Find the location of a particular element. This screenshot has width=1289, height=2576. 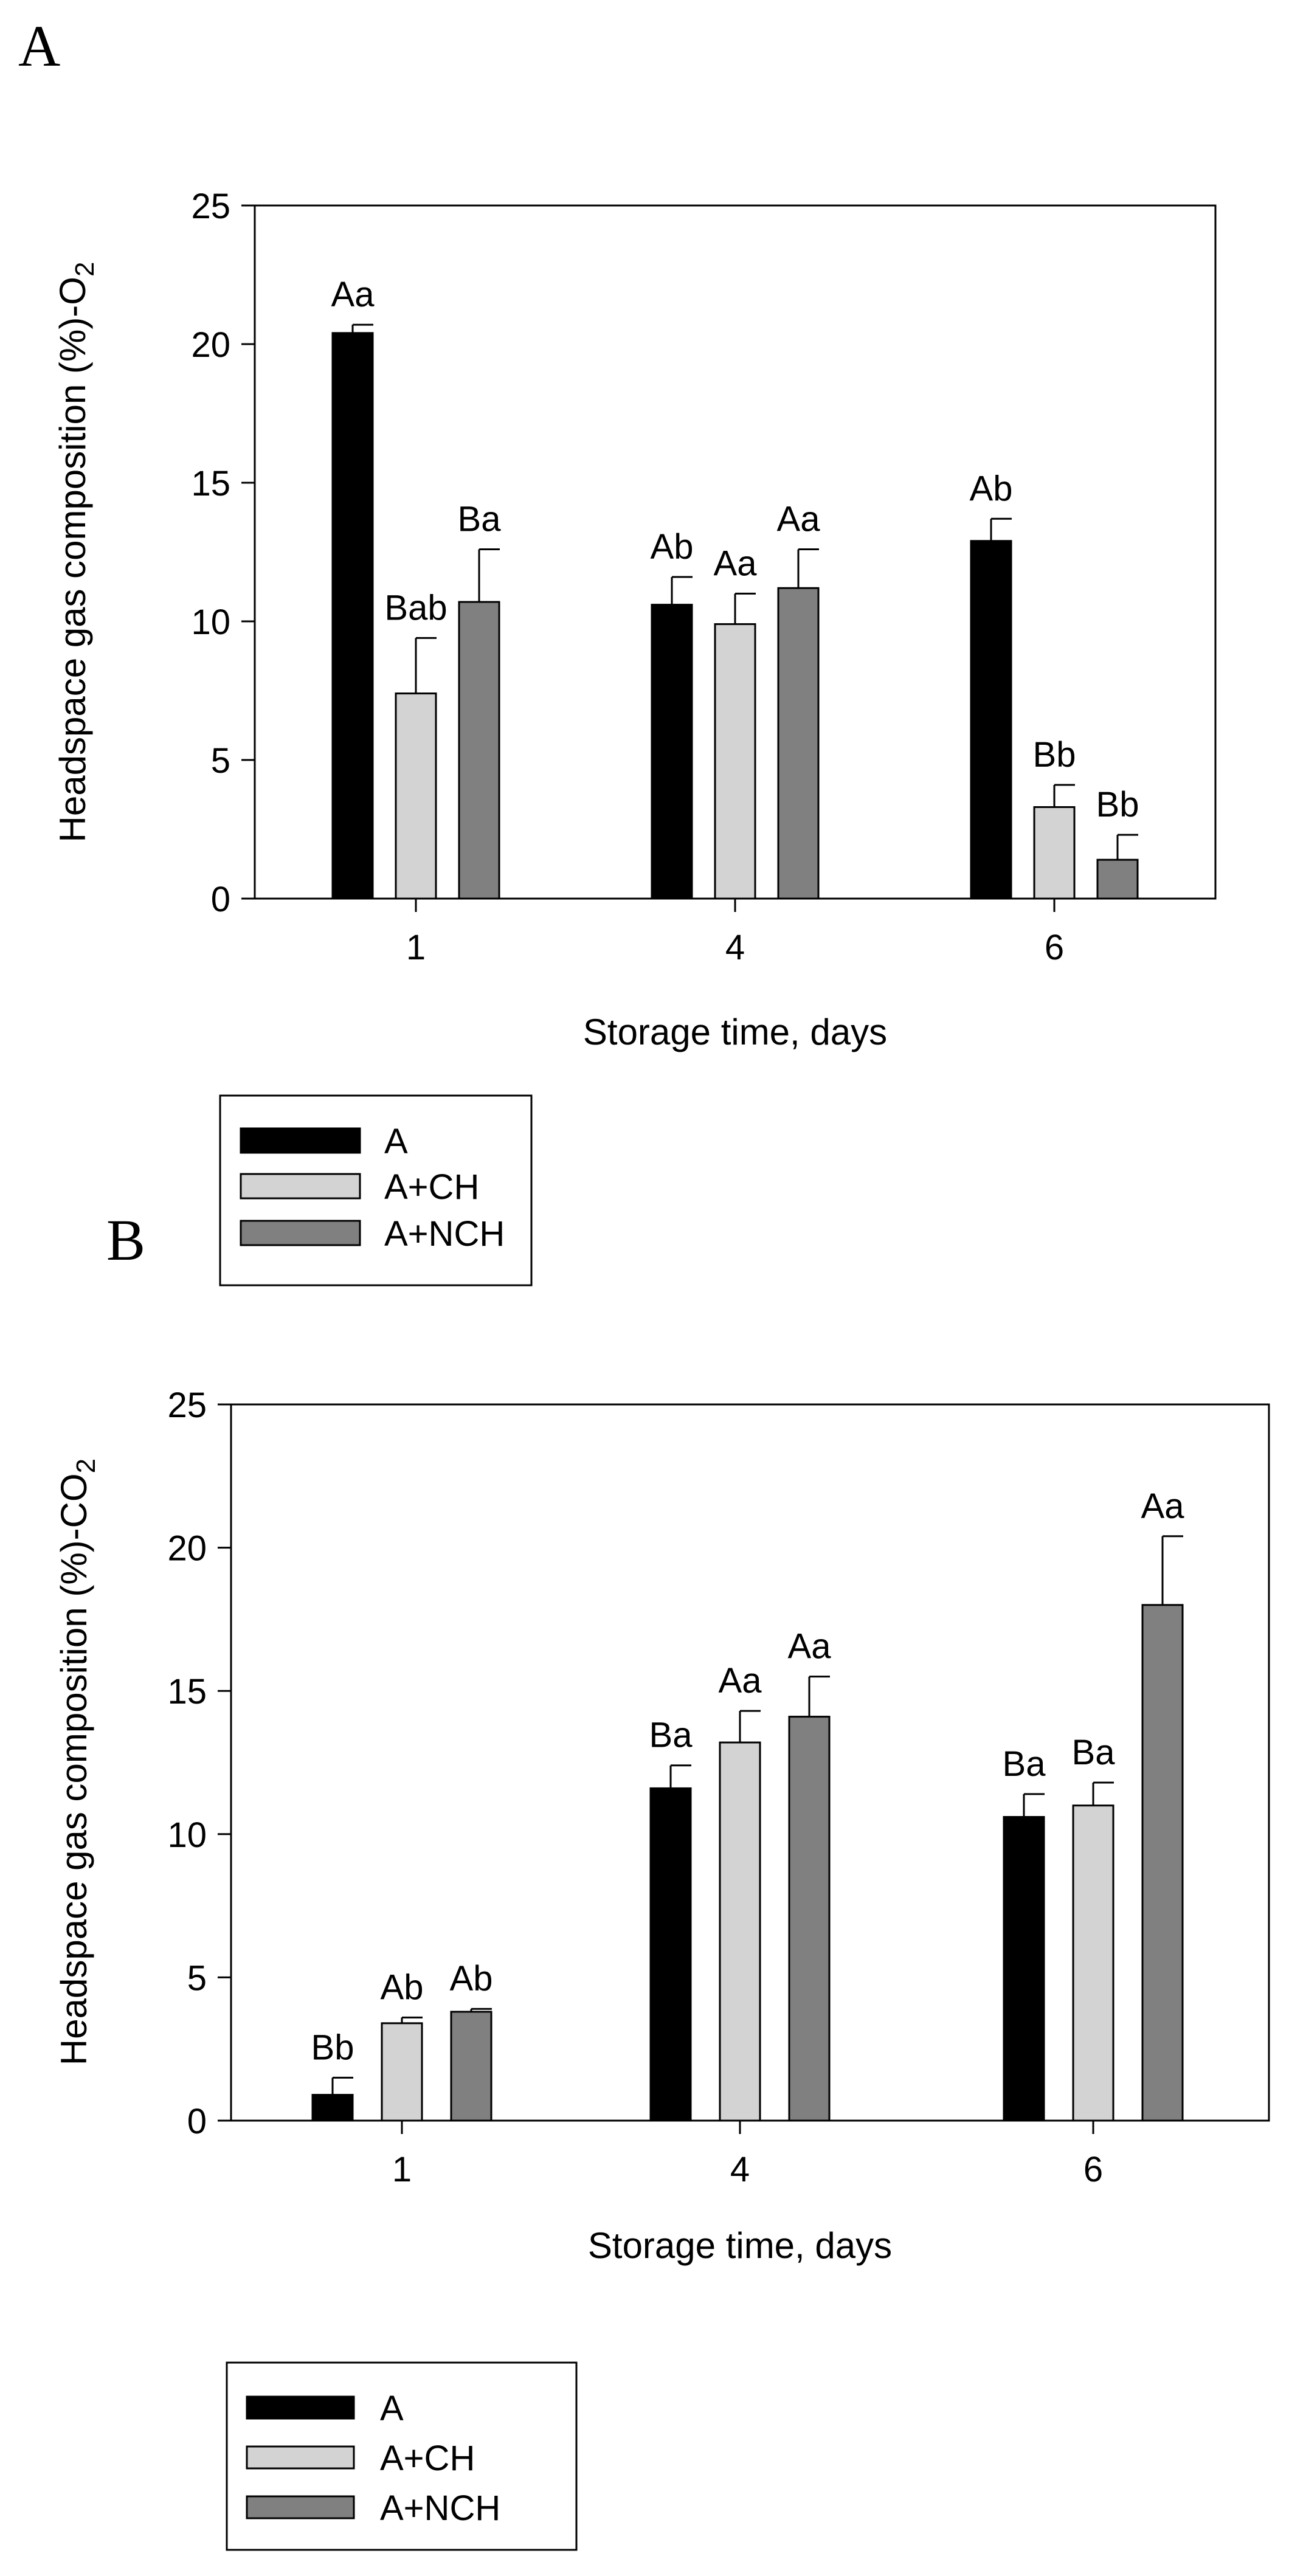

significance-labels: Aa Ab Ab Bab Aa Bb Ba Aa Bb is located at coordinates (735, 549).